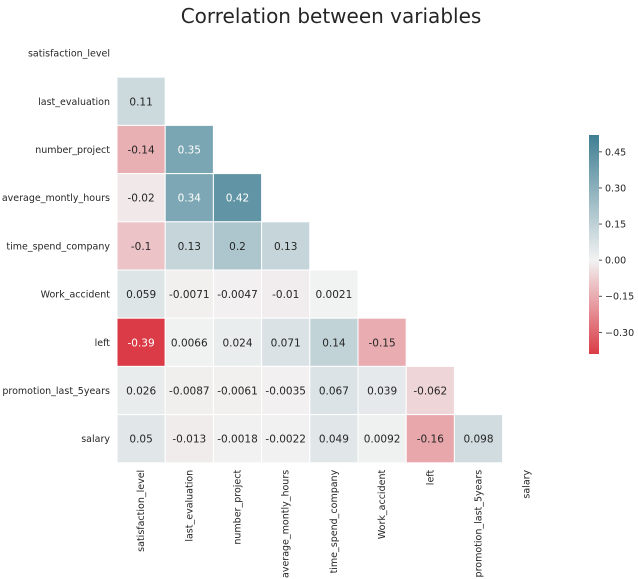 This screenshot has height=579, width=638. Describe the element at coordinates (334, 521) in the screenshot. I see `x-tick-label: time_spend_company` at that location.